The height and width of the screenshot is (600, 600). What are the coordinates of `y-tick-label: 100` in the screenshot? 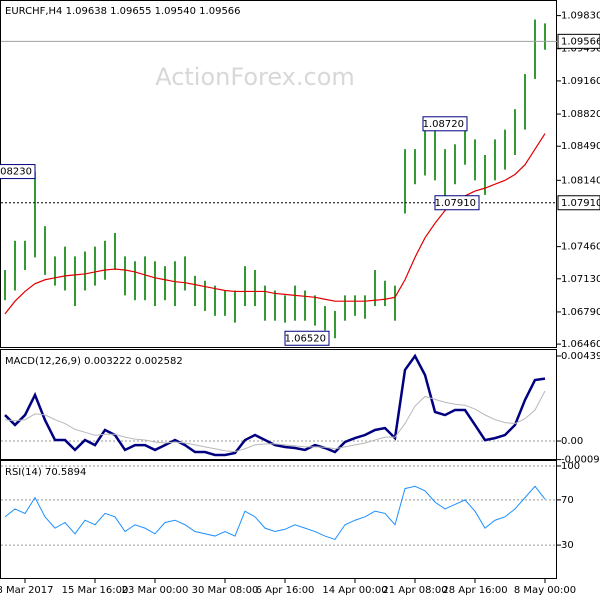 It's located at (570, 466).